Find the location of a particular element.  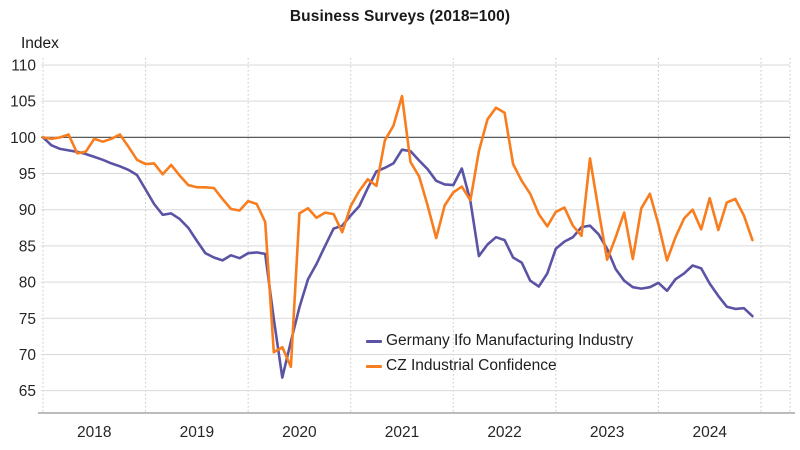

y-tick-label: 80 is located at coordinates (28, 283).